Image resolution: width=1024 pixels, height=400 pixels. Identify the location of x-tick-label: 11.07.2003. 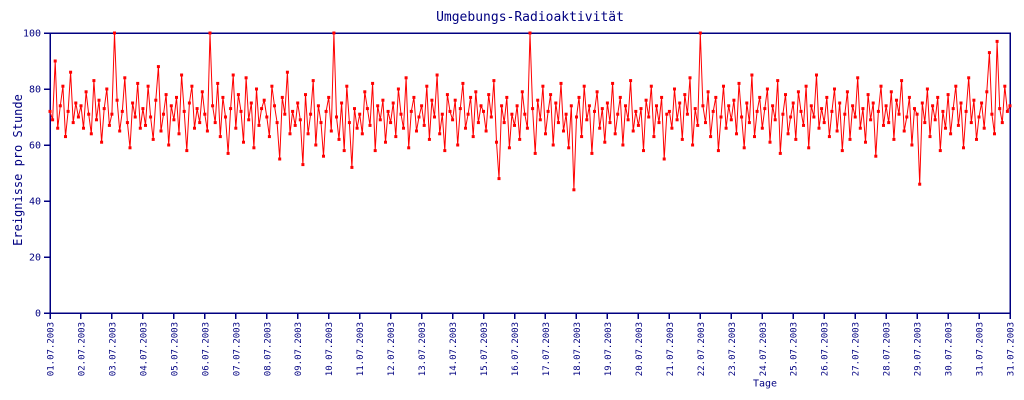
(361, 349).